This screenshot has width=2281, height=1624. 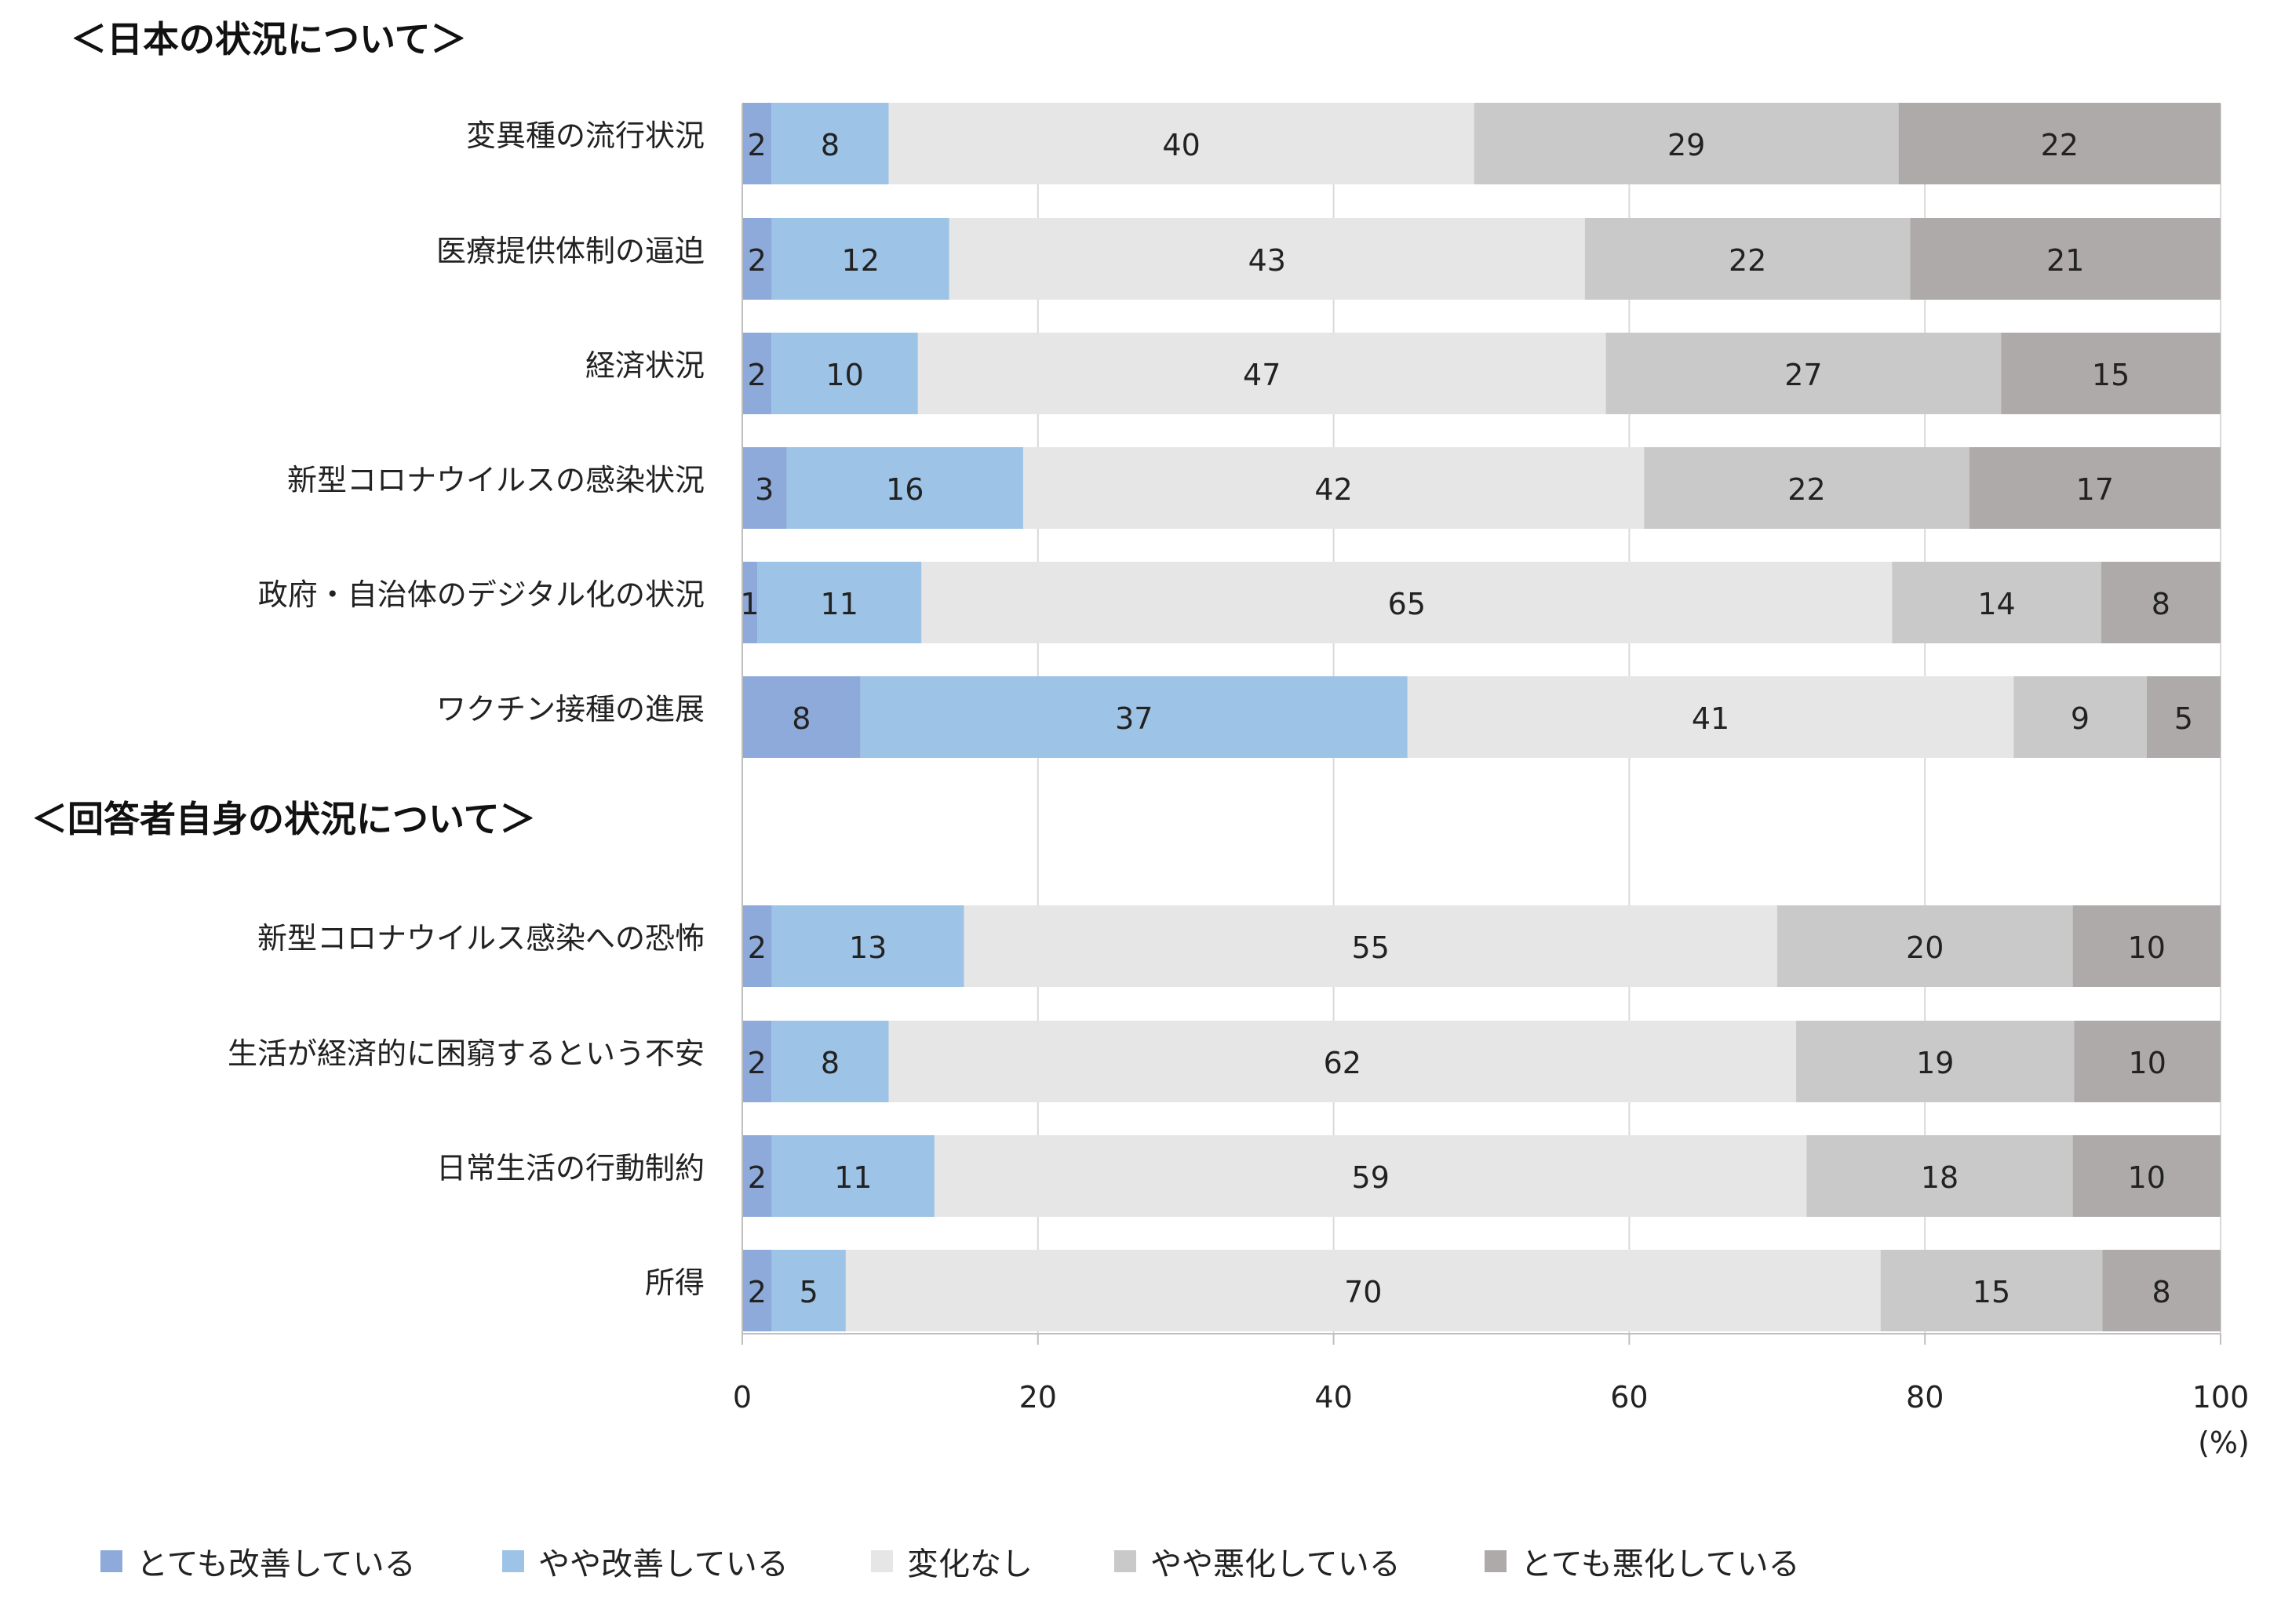 What do you see at coordinates (1140, 1561) in the screenshot?
I see `legend: とても改善している やや改善している 変化なし やや悪化している とても悪化している` at bounding box center [1140, 1561].